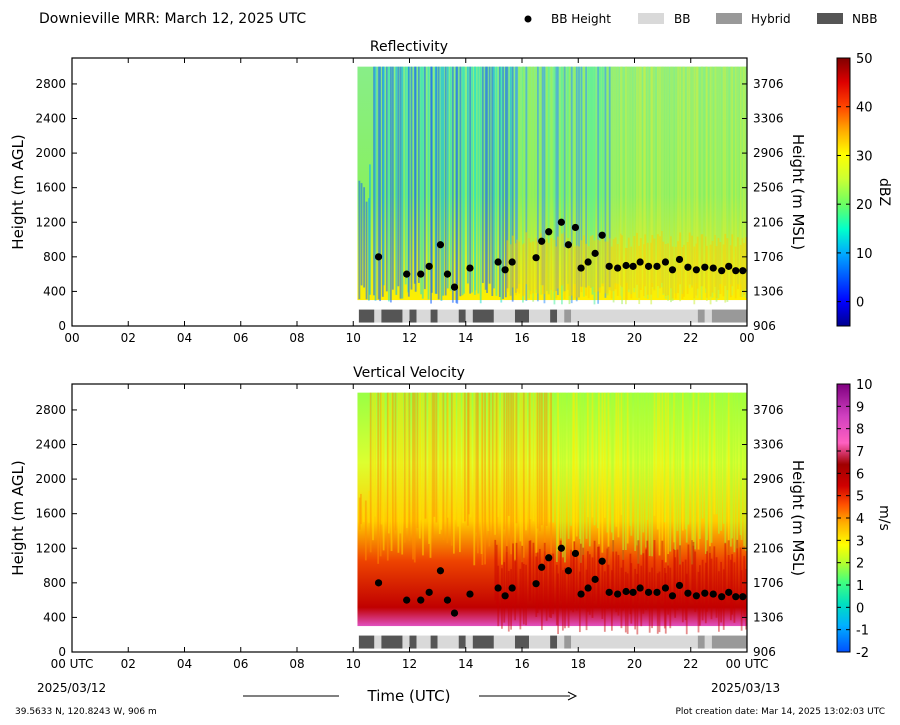  What do you see at coordinates (578, 664) in the screenshot?
I see `x-tick-label: 18` at bounding box center [578, 664].